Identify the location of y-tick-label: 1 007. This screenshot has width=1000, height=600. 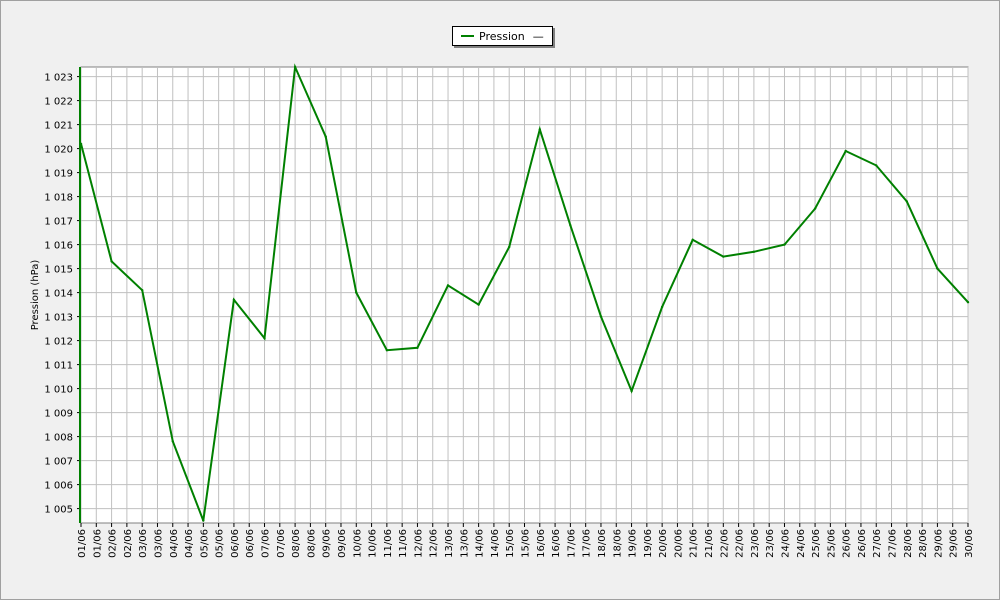
(58, 462).